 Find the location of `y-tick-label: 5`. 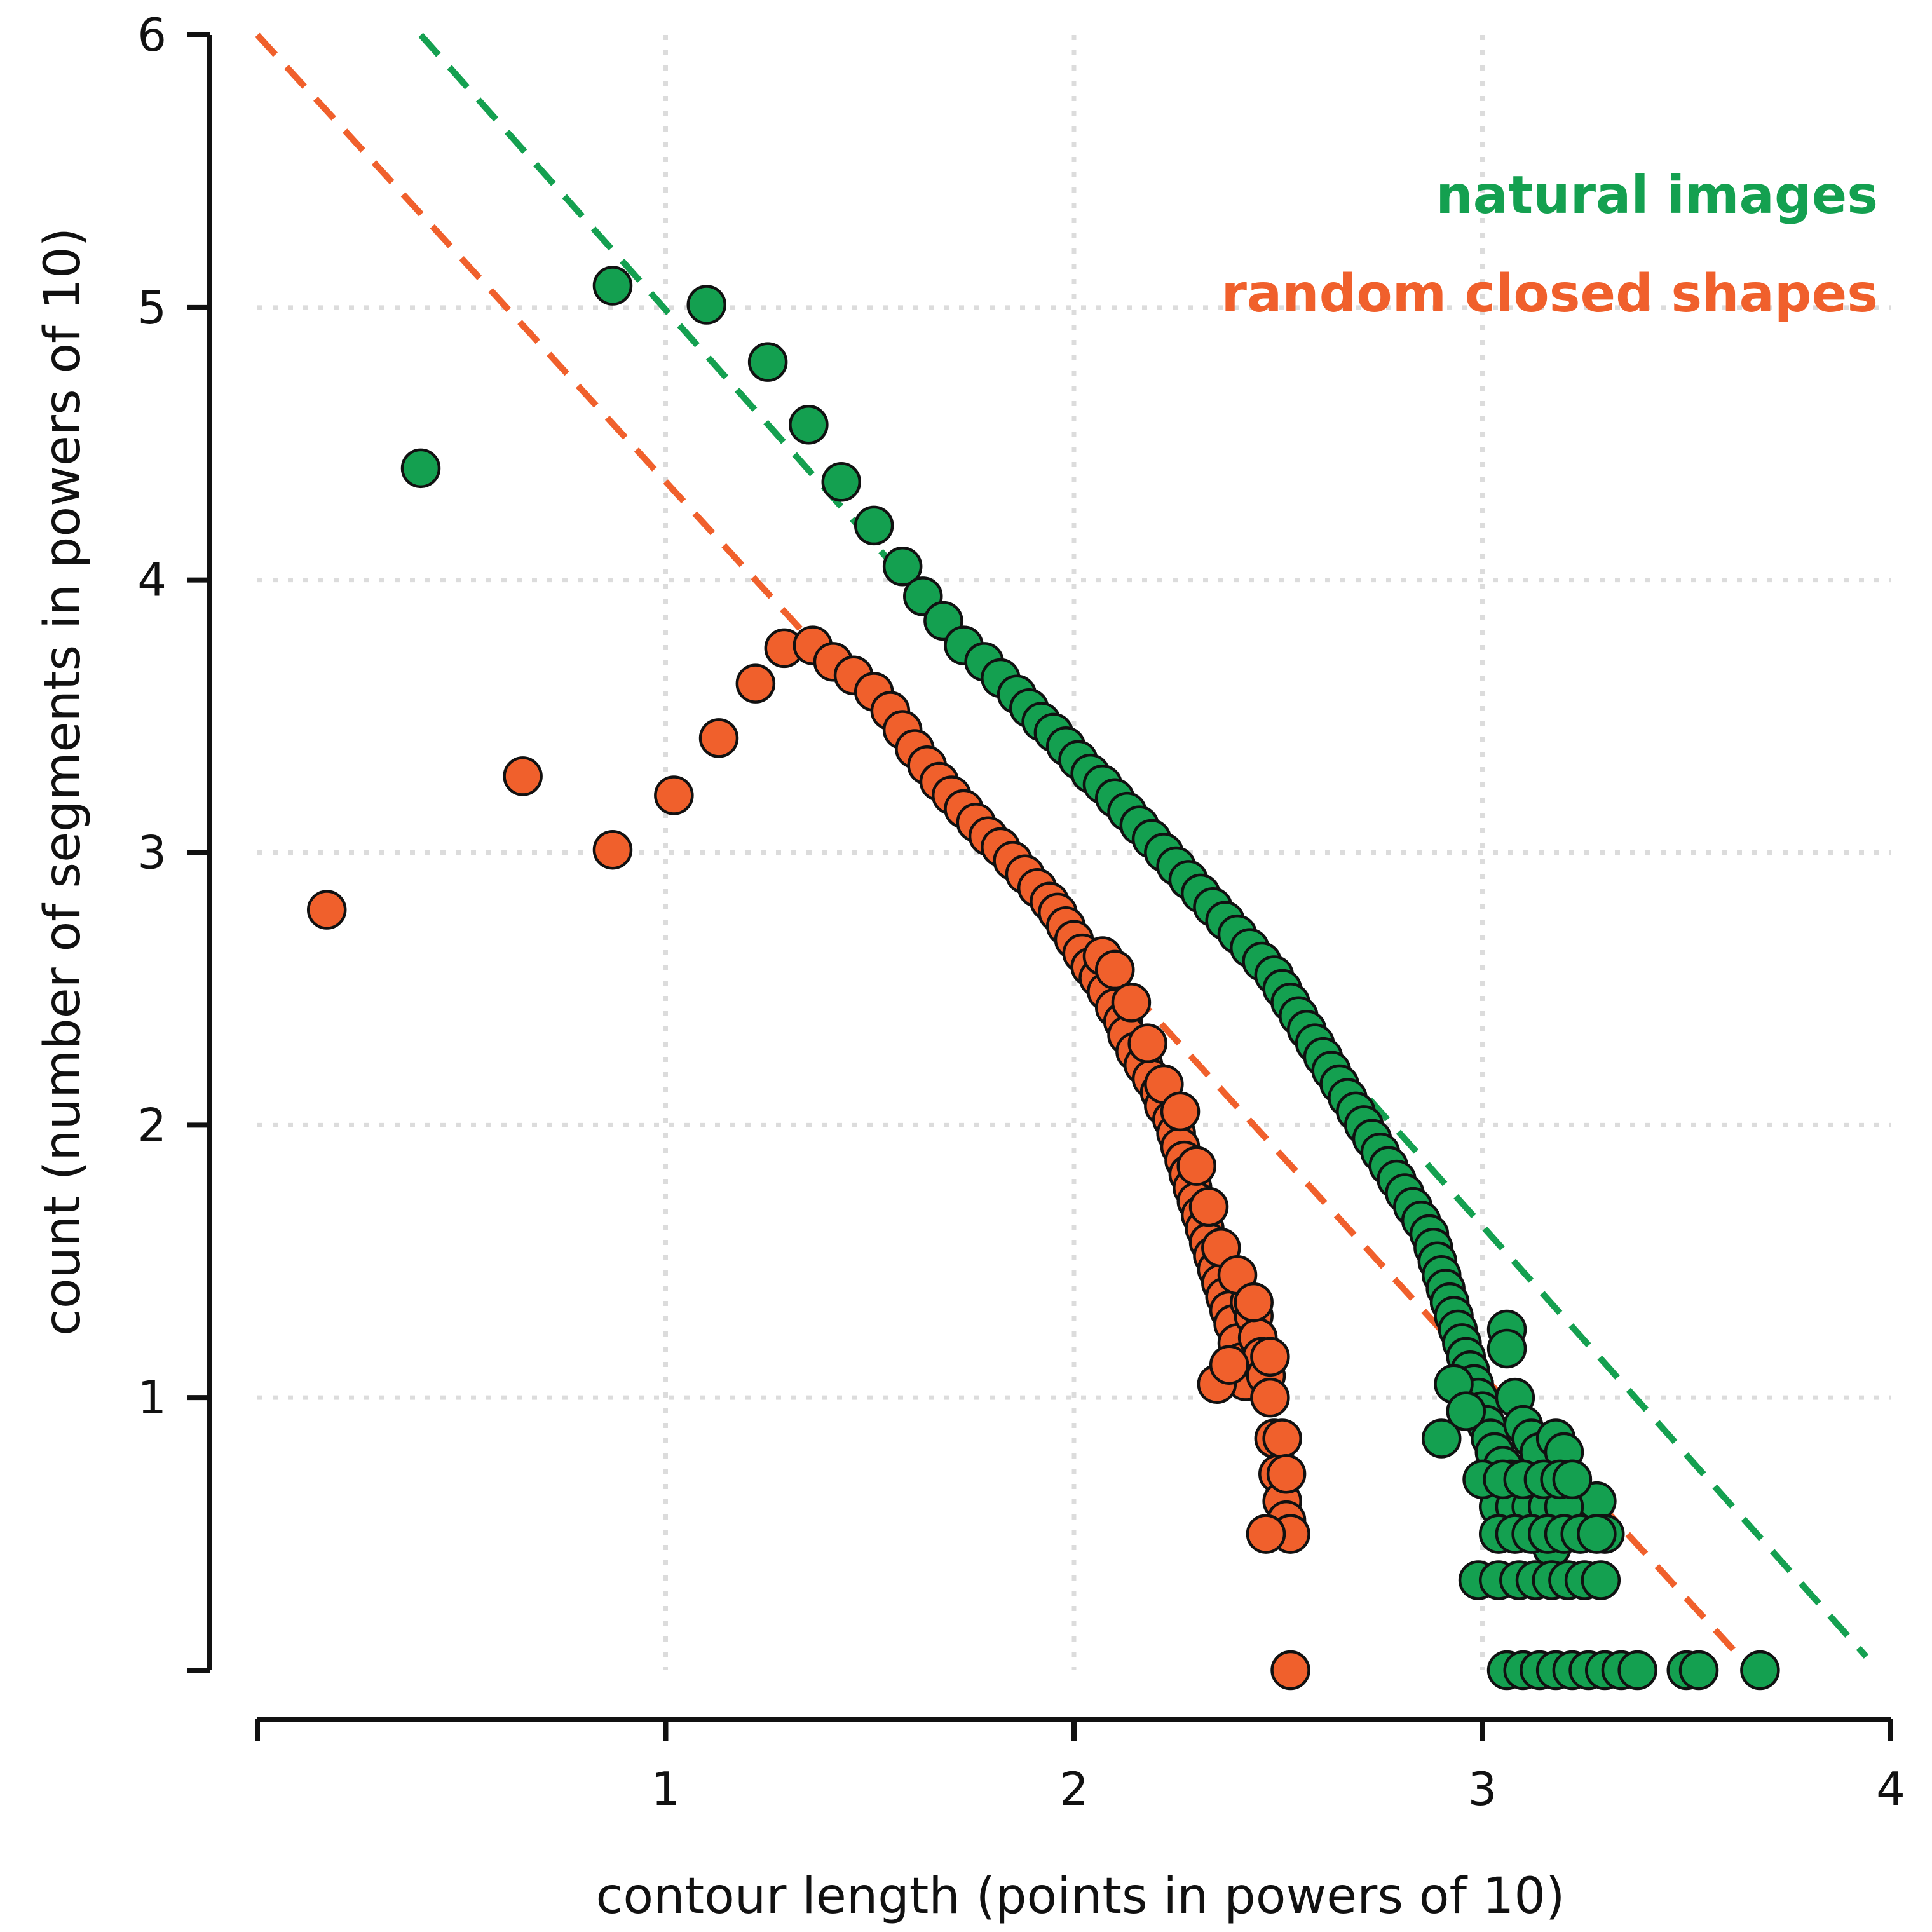

y-tick-label: 5 is located at coordinates (152, 307).